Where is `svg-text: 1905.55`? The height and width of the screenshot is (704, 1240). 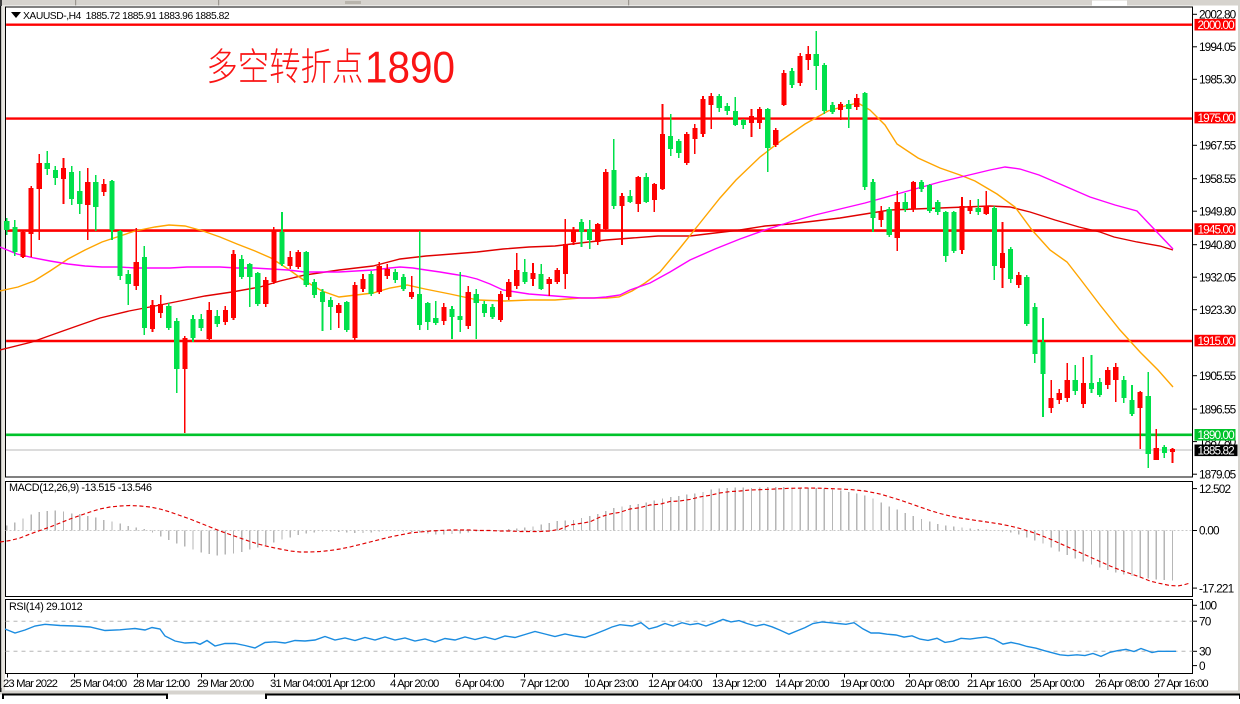 svg-text: 1905.55 is located at coordinates (1218, 376).